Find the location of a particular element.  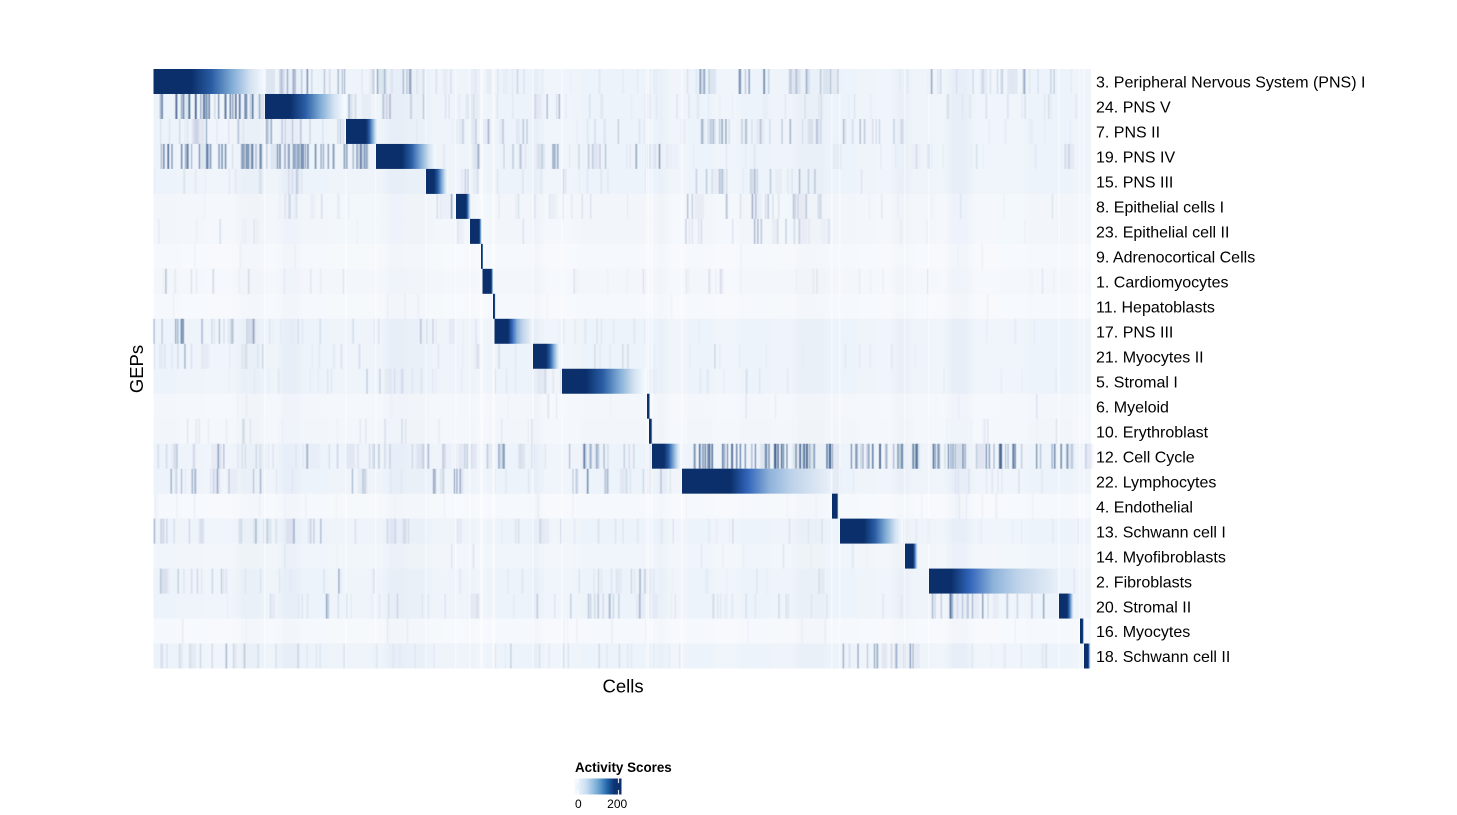

svg-text: 8. Epithelial cells I is located at coordinates (1160, 208).